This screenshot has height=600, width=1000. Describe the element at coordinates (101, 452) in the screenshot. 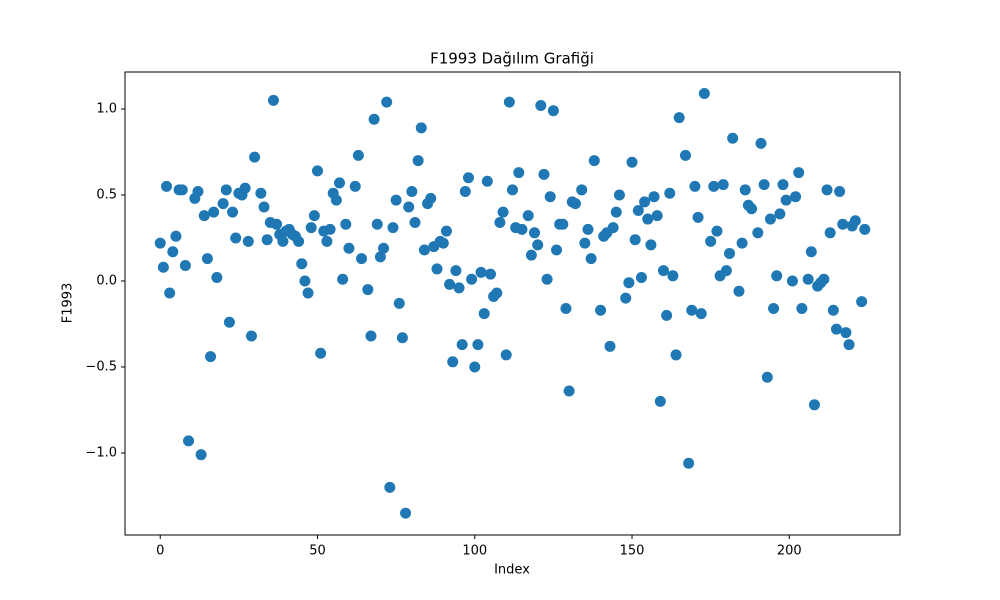

I see `y-tick-label: −1.0` at that location.